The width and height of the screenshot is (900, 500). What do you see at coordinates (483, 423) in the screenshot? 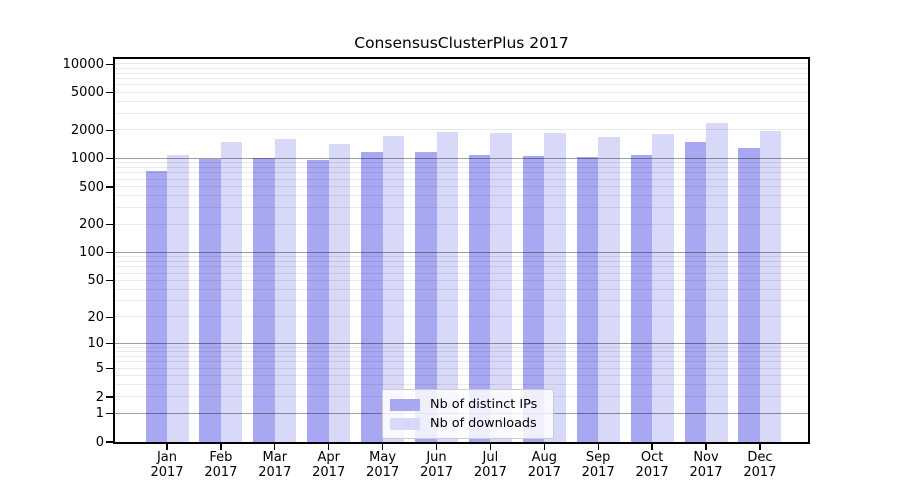
I see `legend-label-downloads: Nb of downloads` at bounding box center [483, 423].